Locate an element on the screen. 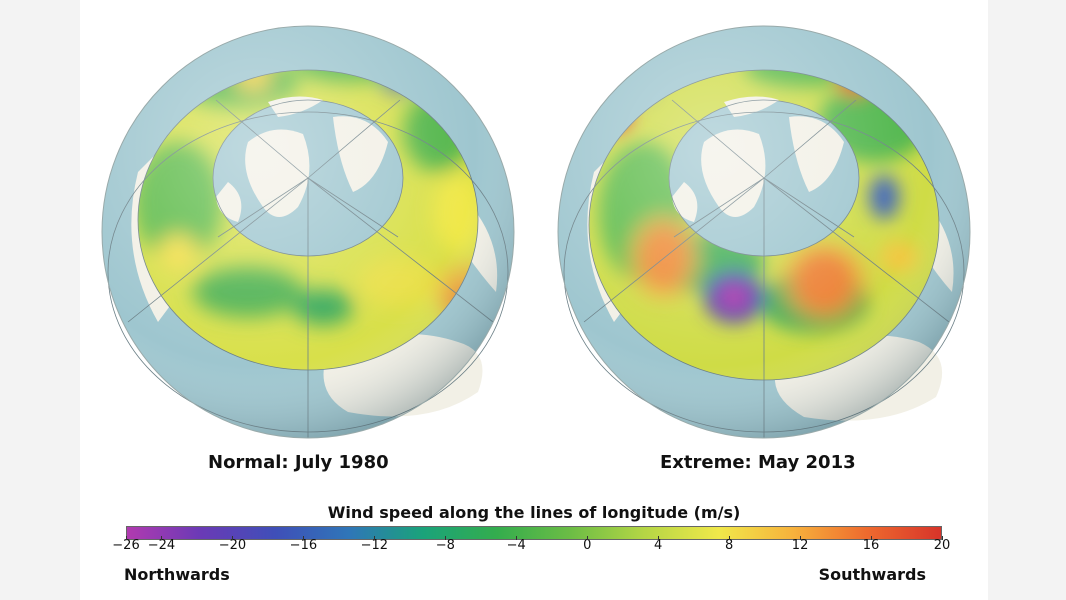  tick-label: −4 is located at coordinates (516, 545).